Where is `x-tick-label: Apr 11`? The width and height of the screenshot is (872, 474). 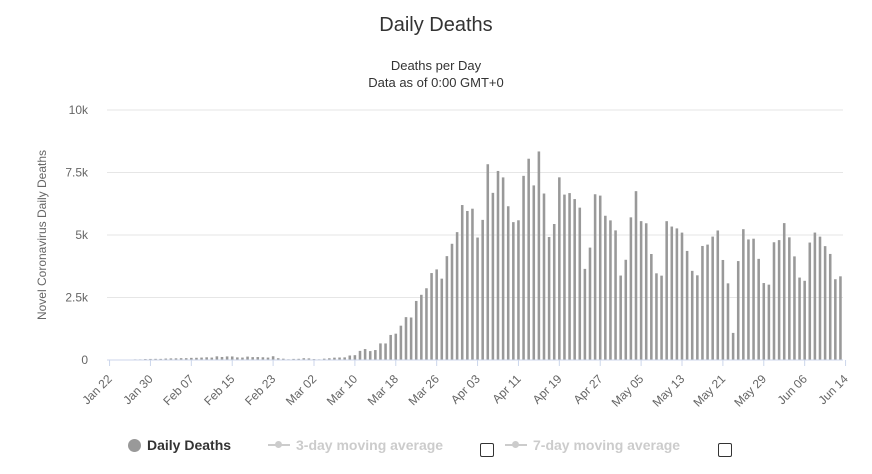 x-tick-label: Apr 11 is located at coordinates (506, 389).